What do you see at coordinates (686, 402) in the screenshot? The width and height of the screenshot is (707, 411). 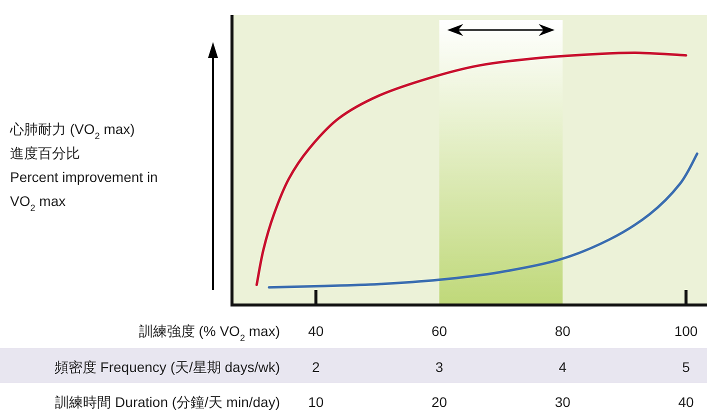 I see `text: 40` at bounding box center [686, 402].